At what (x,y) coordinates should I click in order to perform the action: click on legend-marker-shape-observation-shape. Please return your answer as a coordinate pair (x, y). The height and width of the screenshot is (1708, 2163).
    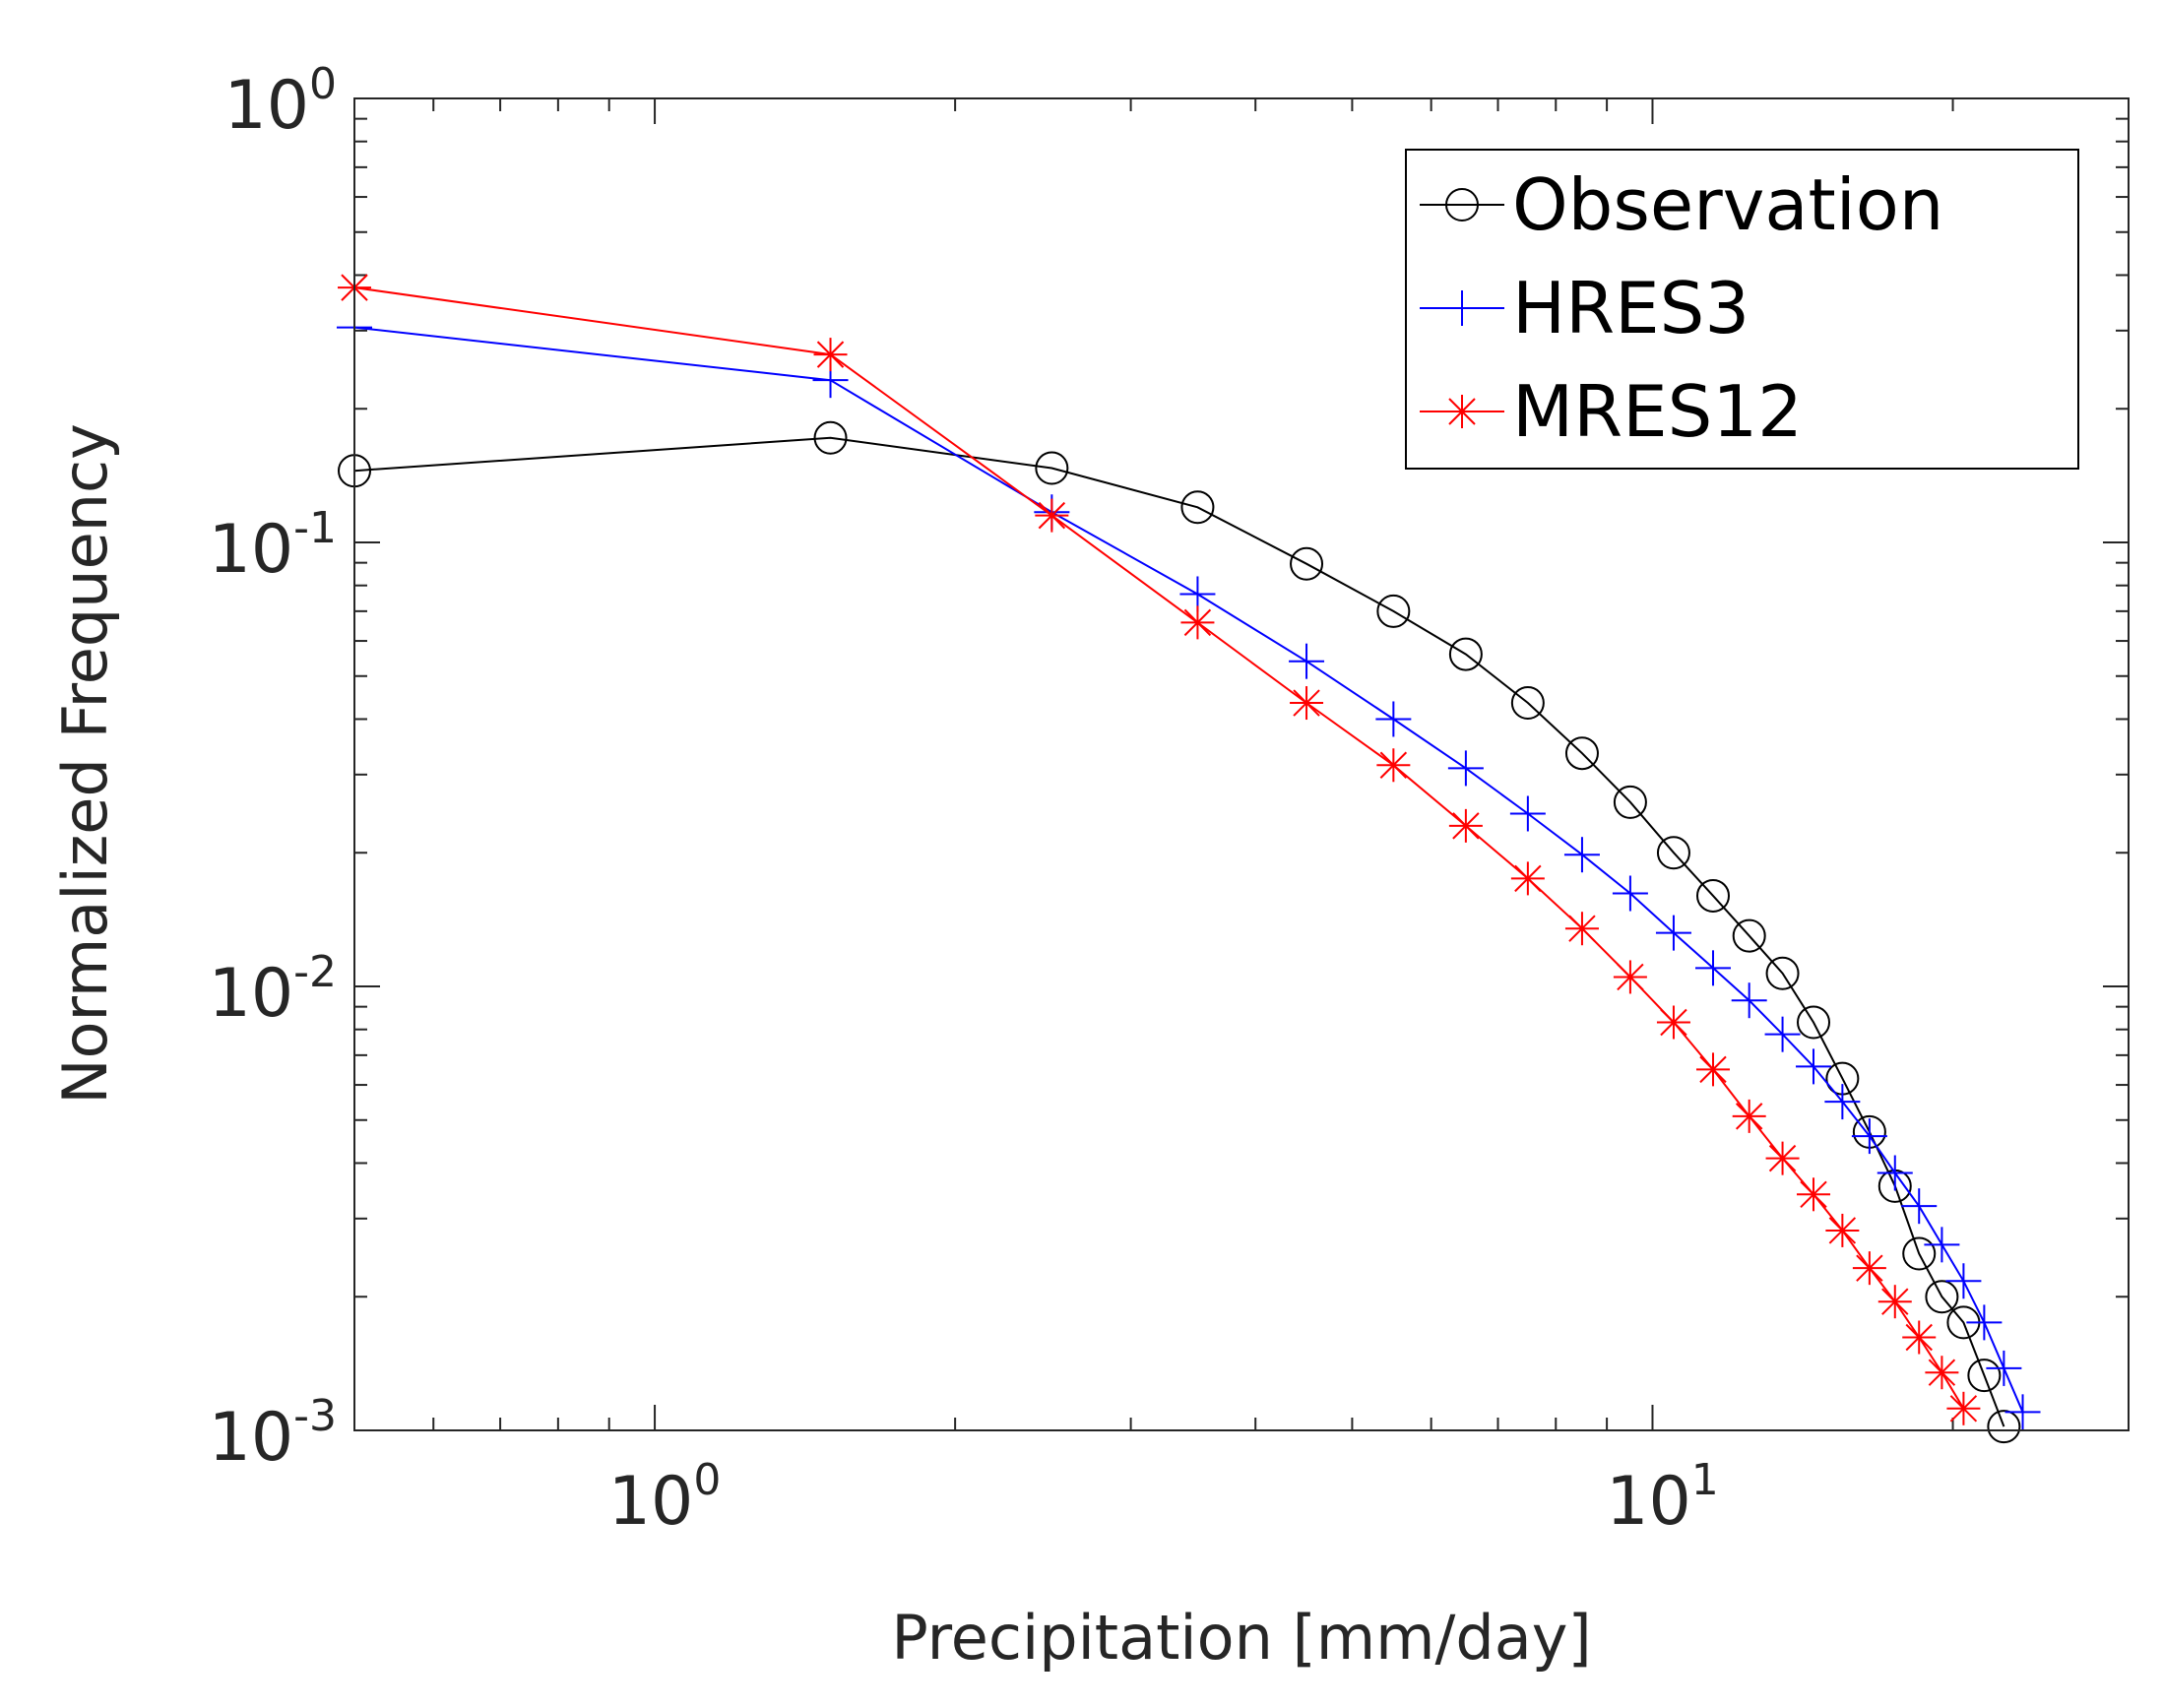
    Looking at the image, I should click on (1462, 204).